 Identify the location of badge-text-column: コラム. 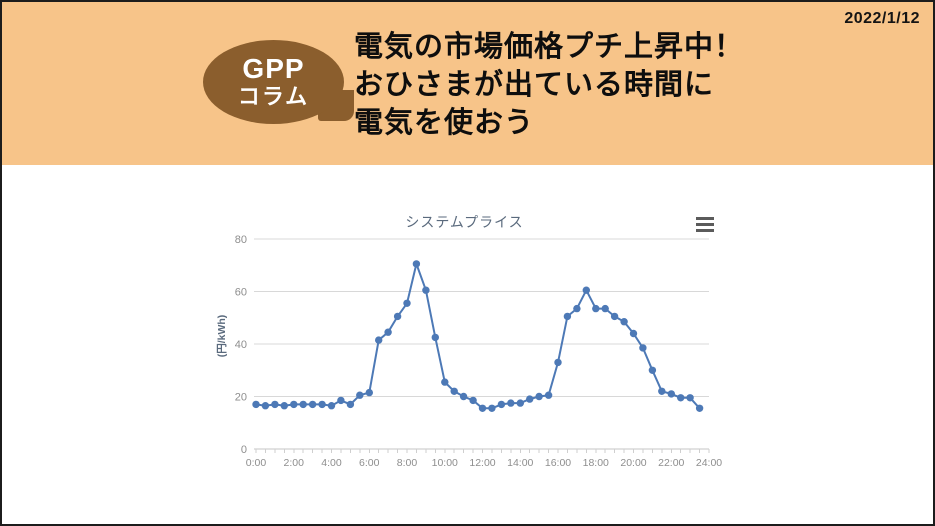
(273, 96).